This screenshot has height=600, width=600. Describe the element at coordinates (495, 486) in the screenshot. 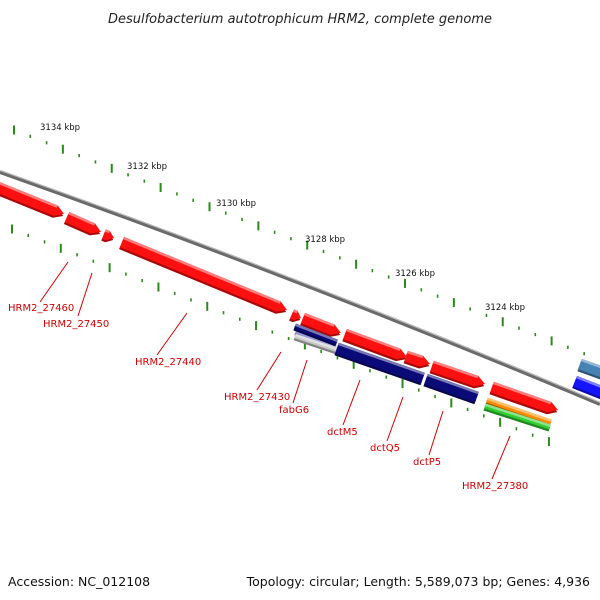

I see `gene-label-hrm2-27380: HRM2_27380` at that location.